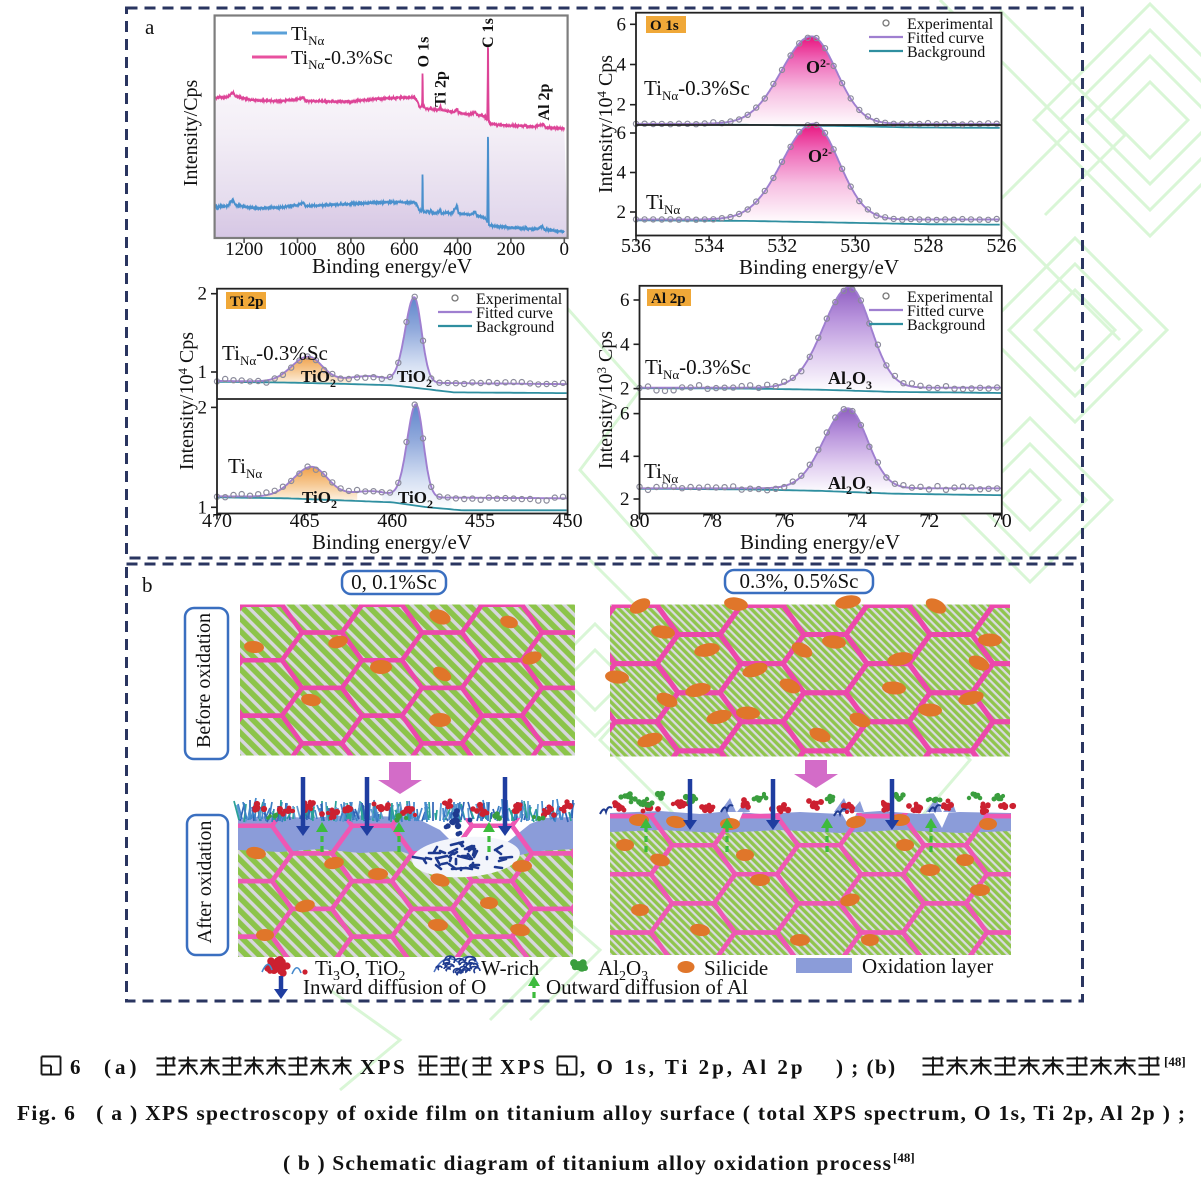 The height and width of the screenshot is (1184, 1201). What do you see at coordinates (394, 987) in the screenshot?
I see `svg-text: Inward diffusion of O` at bounding box center [394, 987].